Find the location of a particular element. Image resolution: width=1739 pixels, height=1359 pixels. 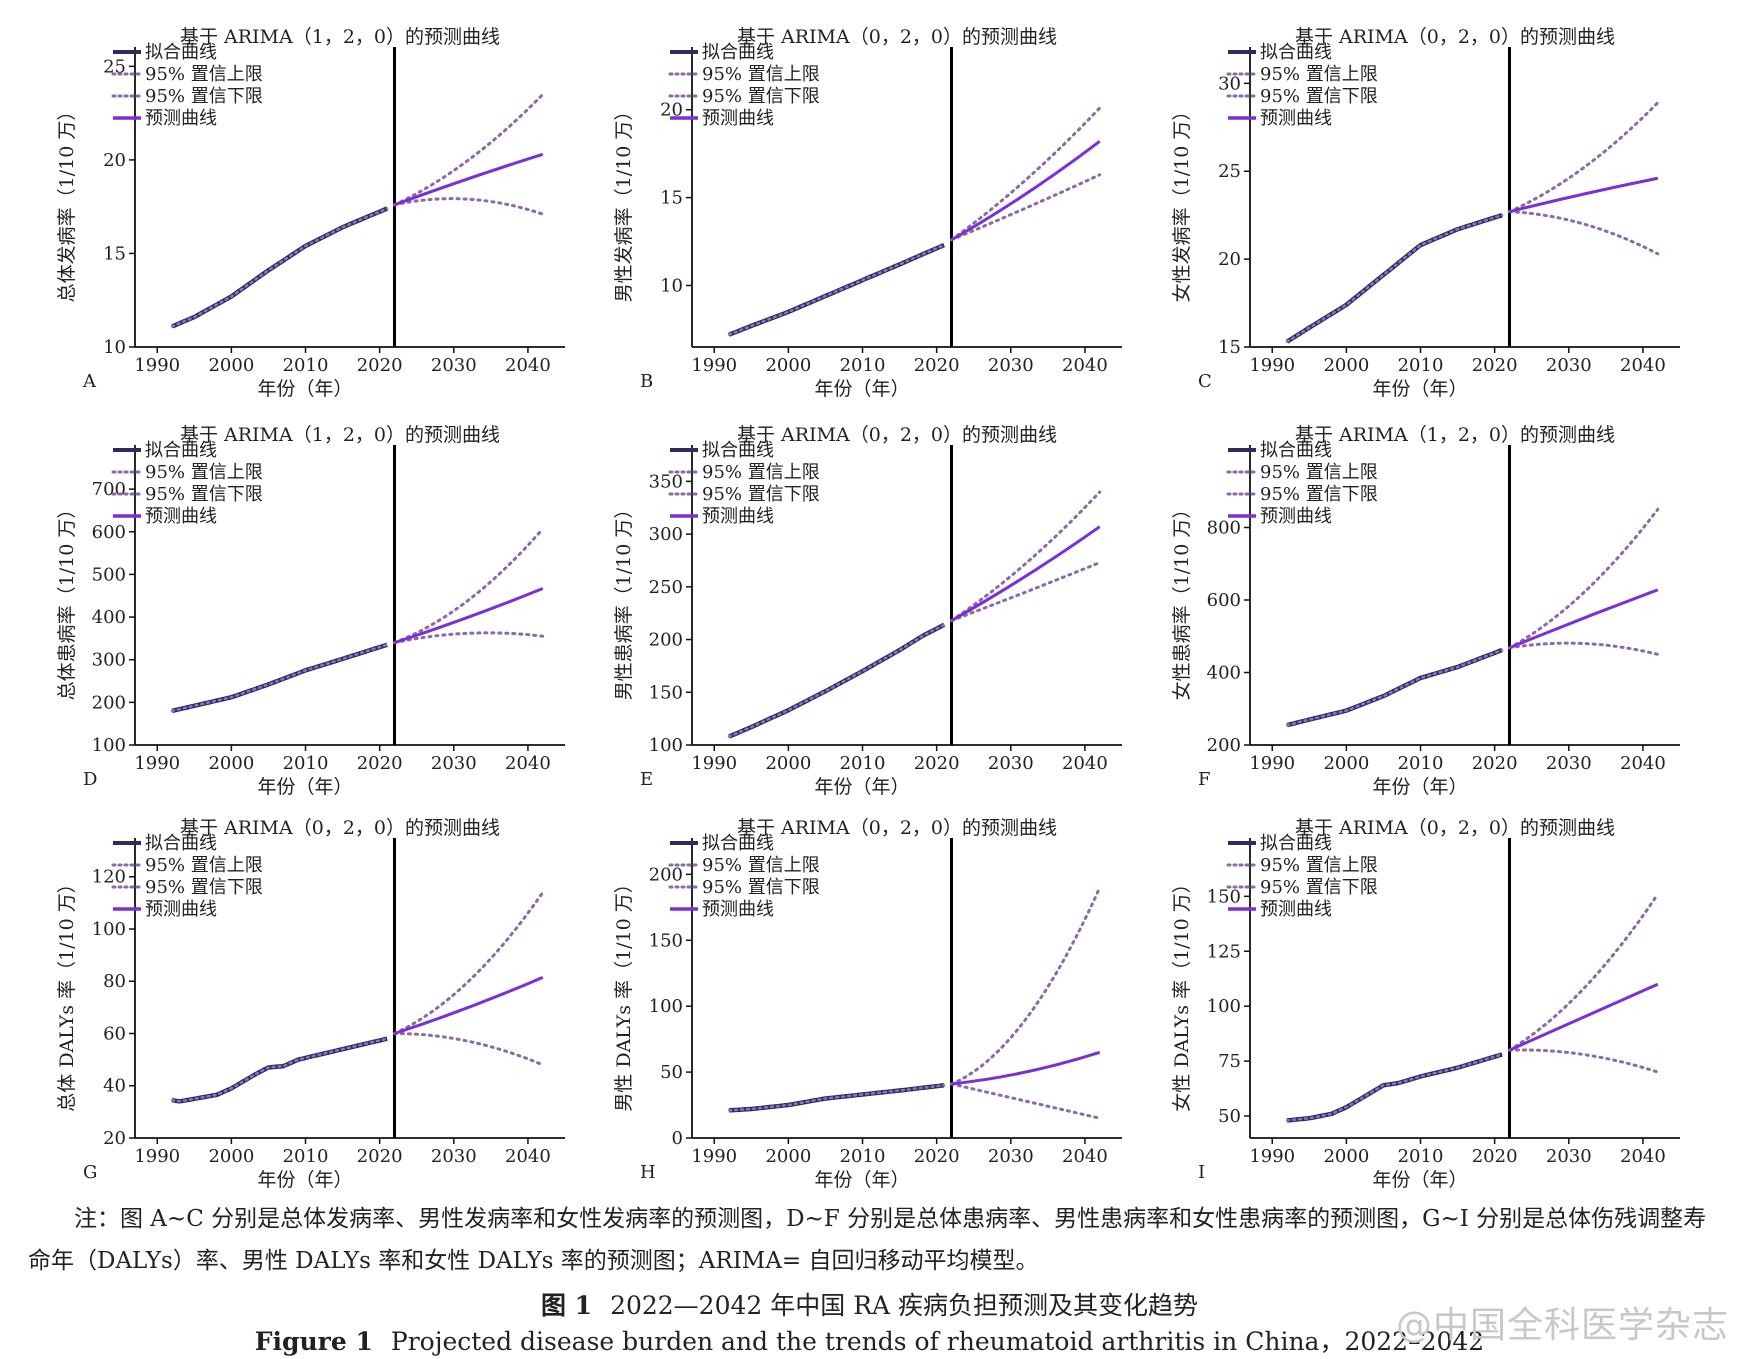

panel-letter: A is located at coordinates (89, 381).